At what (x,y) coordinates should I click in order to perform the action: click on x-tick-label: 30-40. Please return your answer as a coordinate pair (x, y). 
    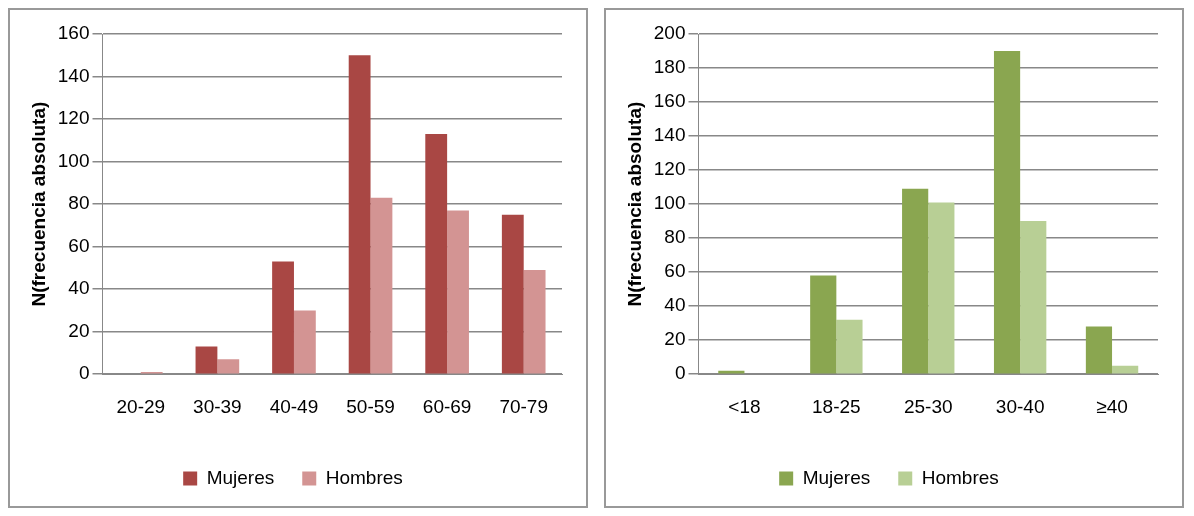
    Looking at the image, I should click on (1020, 406).